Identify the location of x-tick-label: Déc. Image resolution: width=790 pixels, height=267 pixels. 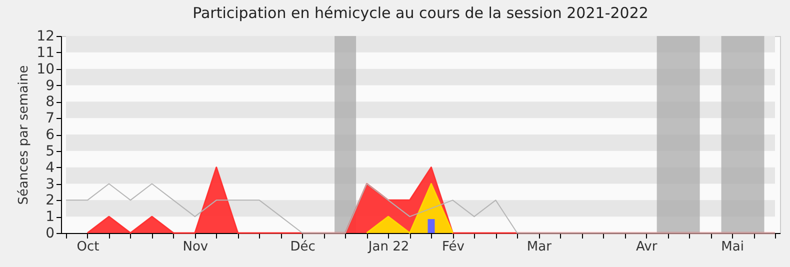
(303, 247).